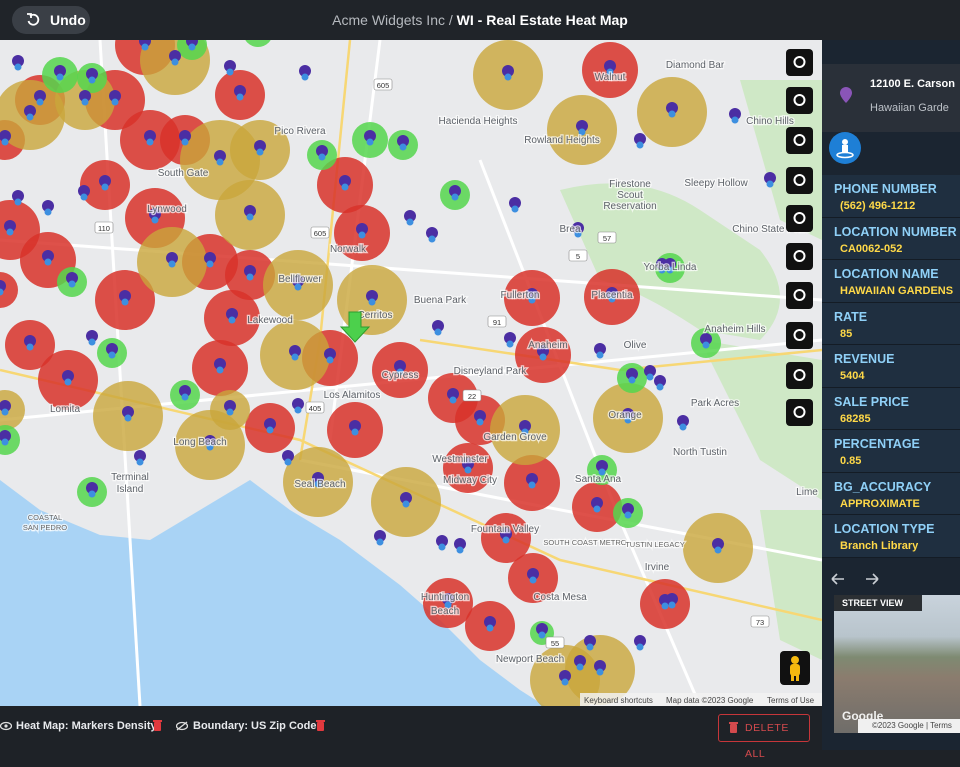 Image resolution: width=960 pixels, height=767 pixels. What do you see at coordinates (388, 20) in the screenshot?
I see `org: Acme Widgets Inc` at bounding box center [388, 20].